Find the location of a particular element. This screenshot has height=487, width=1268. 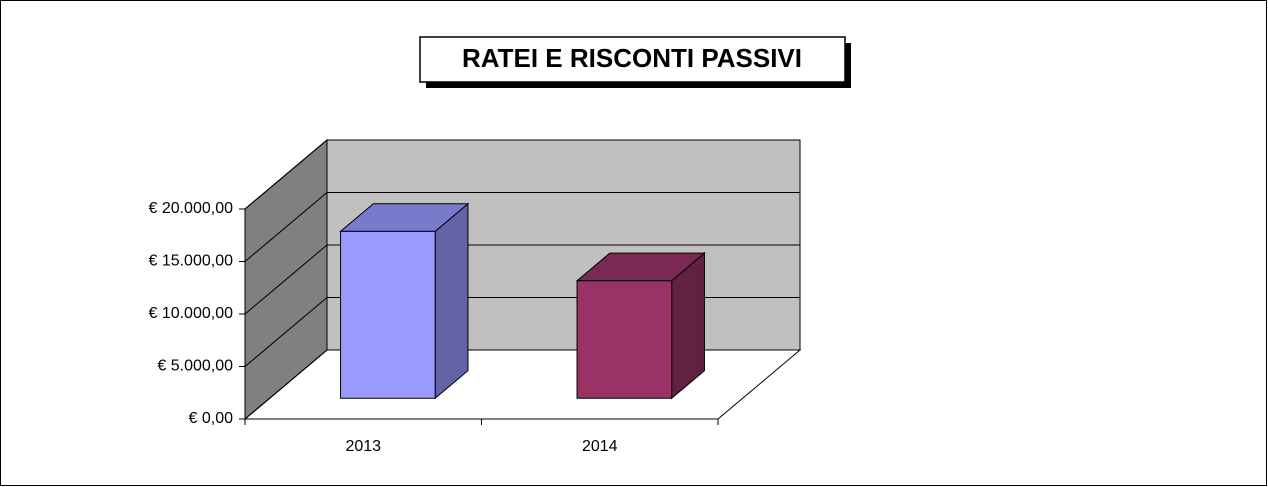

x-tick-label: 2014 is located at coordinates (600, 446).